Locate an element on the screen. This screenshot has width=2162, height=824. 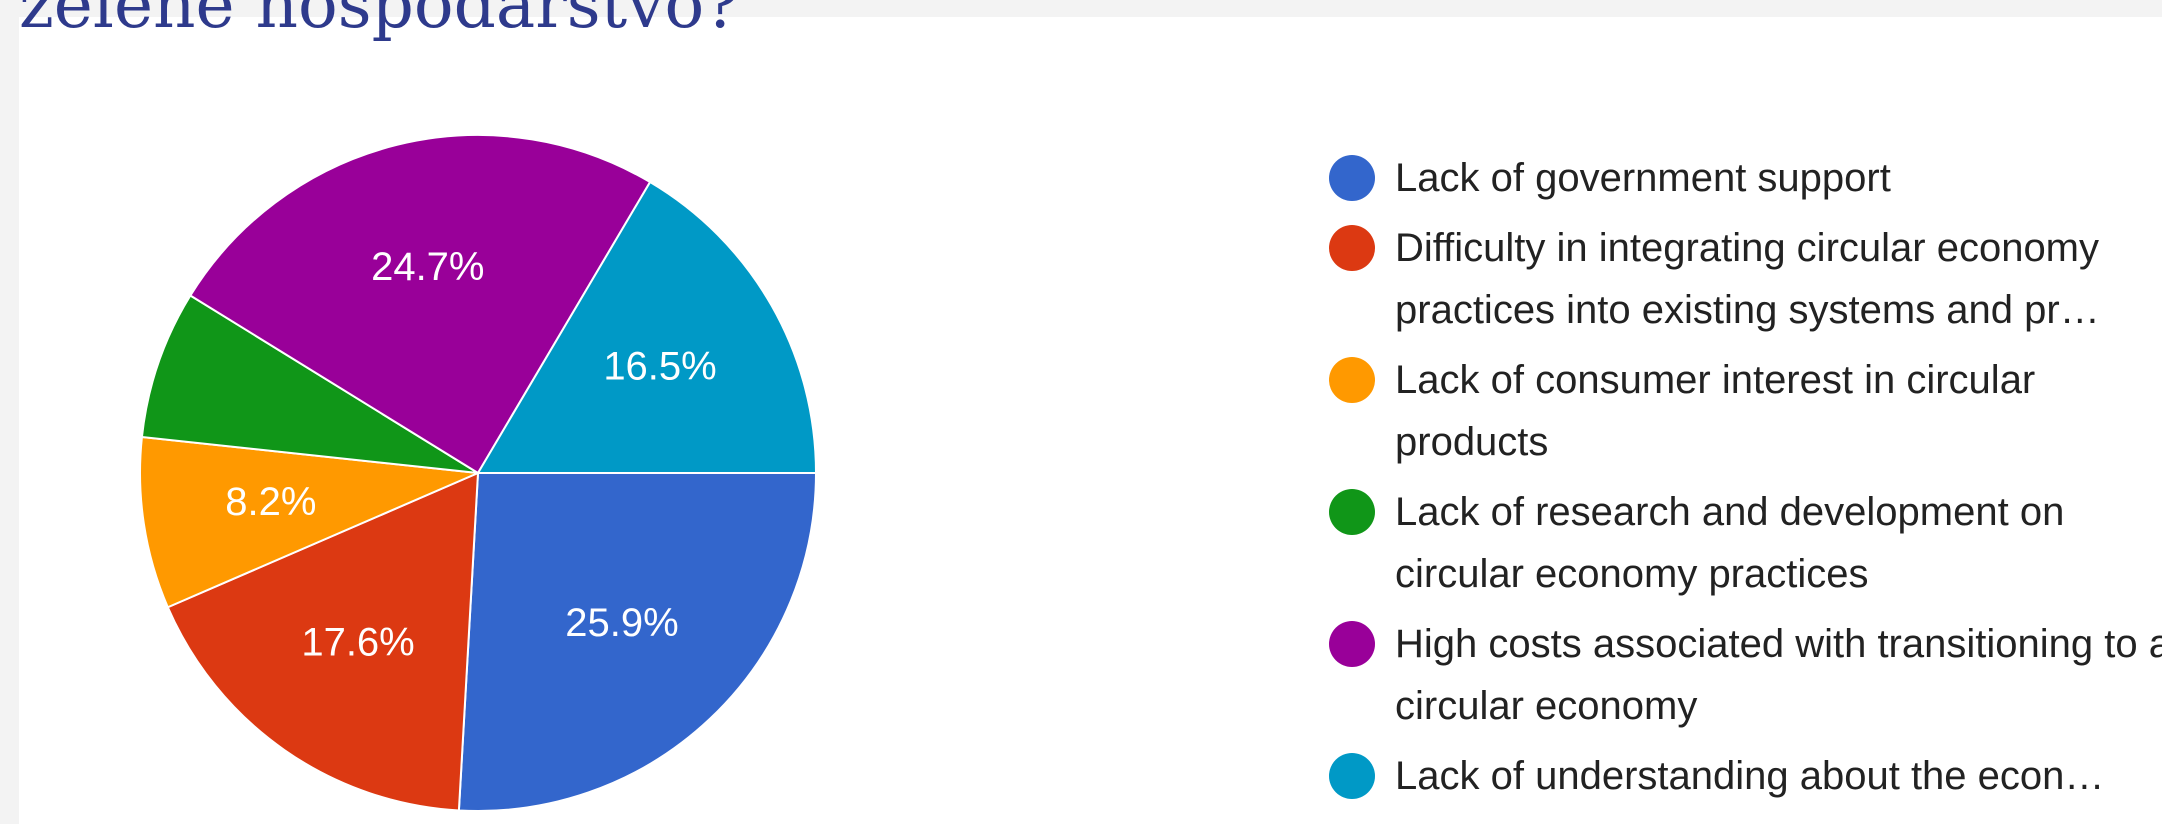
slice-label: 8.2% is located at coordinates (270, 502).